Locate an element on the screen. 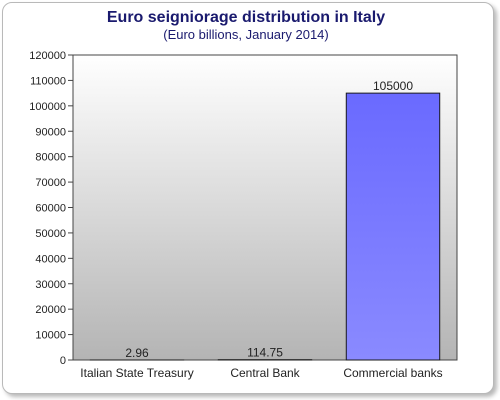 The width and height of the screenshot is (500, 400). y-tick-label: 20000 is located at coordinates (50, 310).